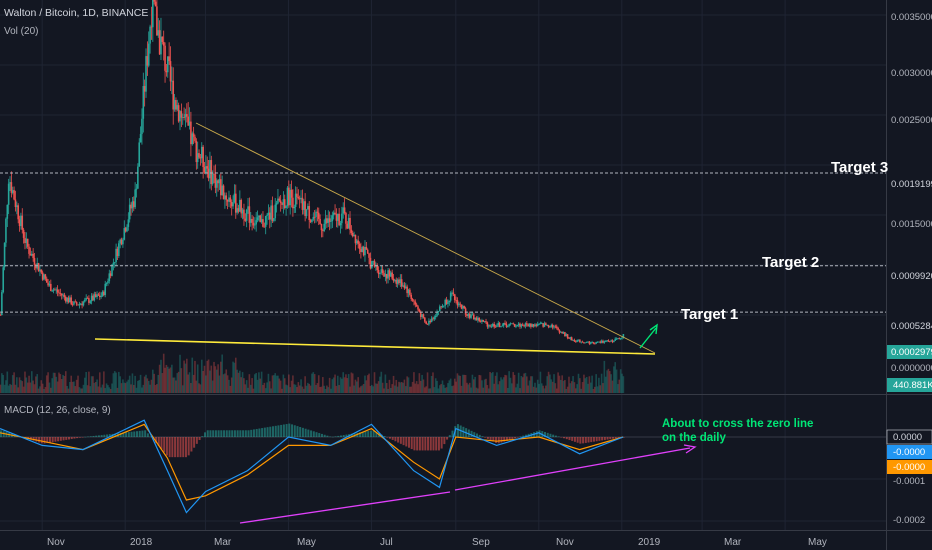  What do you see at coordinates (909, 481) in the screenshot?
I see `macd-tick: -0.0001` at bounding box center [909, 481].